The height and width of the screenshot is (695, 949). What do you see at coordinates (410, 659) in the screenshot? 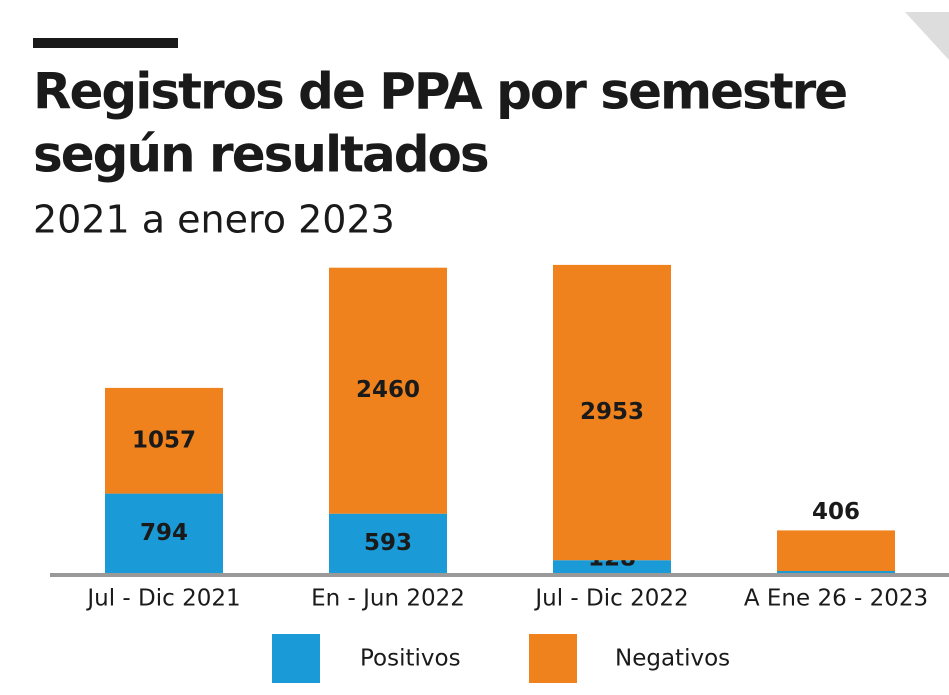
I see `legend-label: Positivos` at bounding box center [410, 659].